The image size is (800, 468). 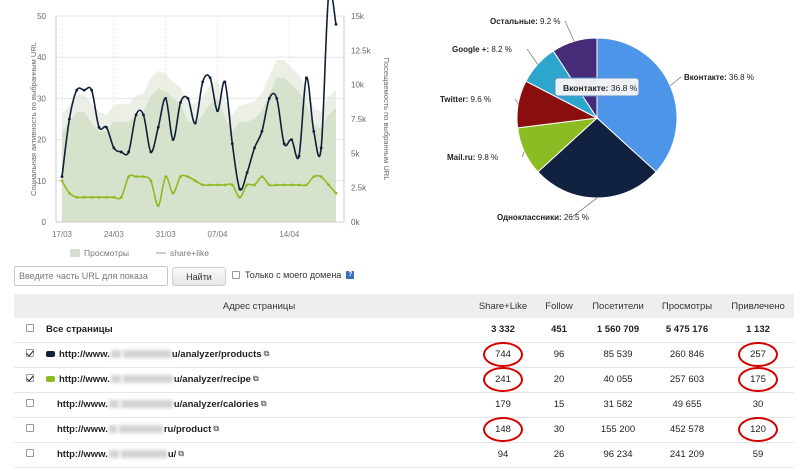 I want to click on page-url-link: http://www. ru/product, so click(x=134, y=429).